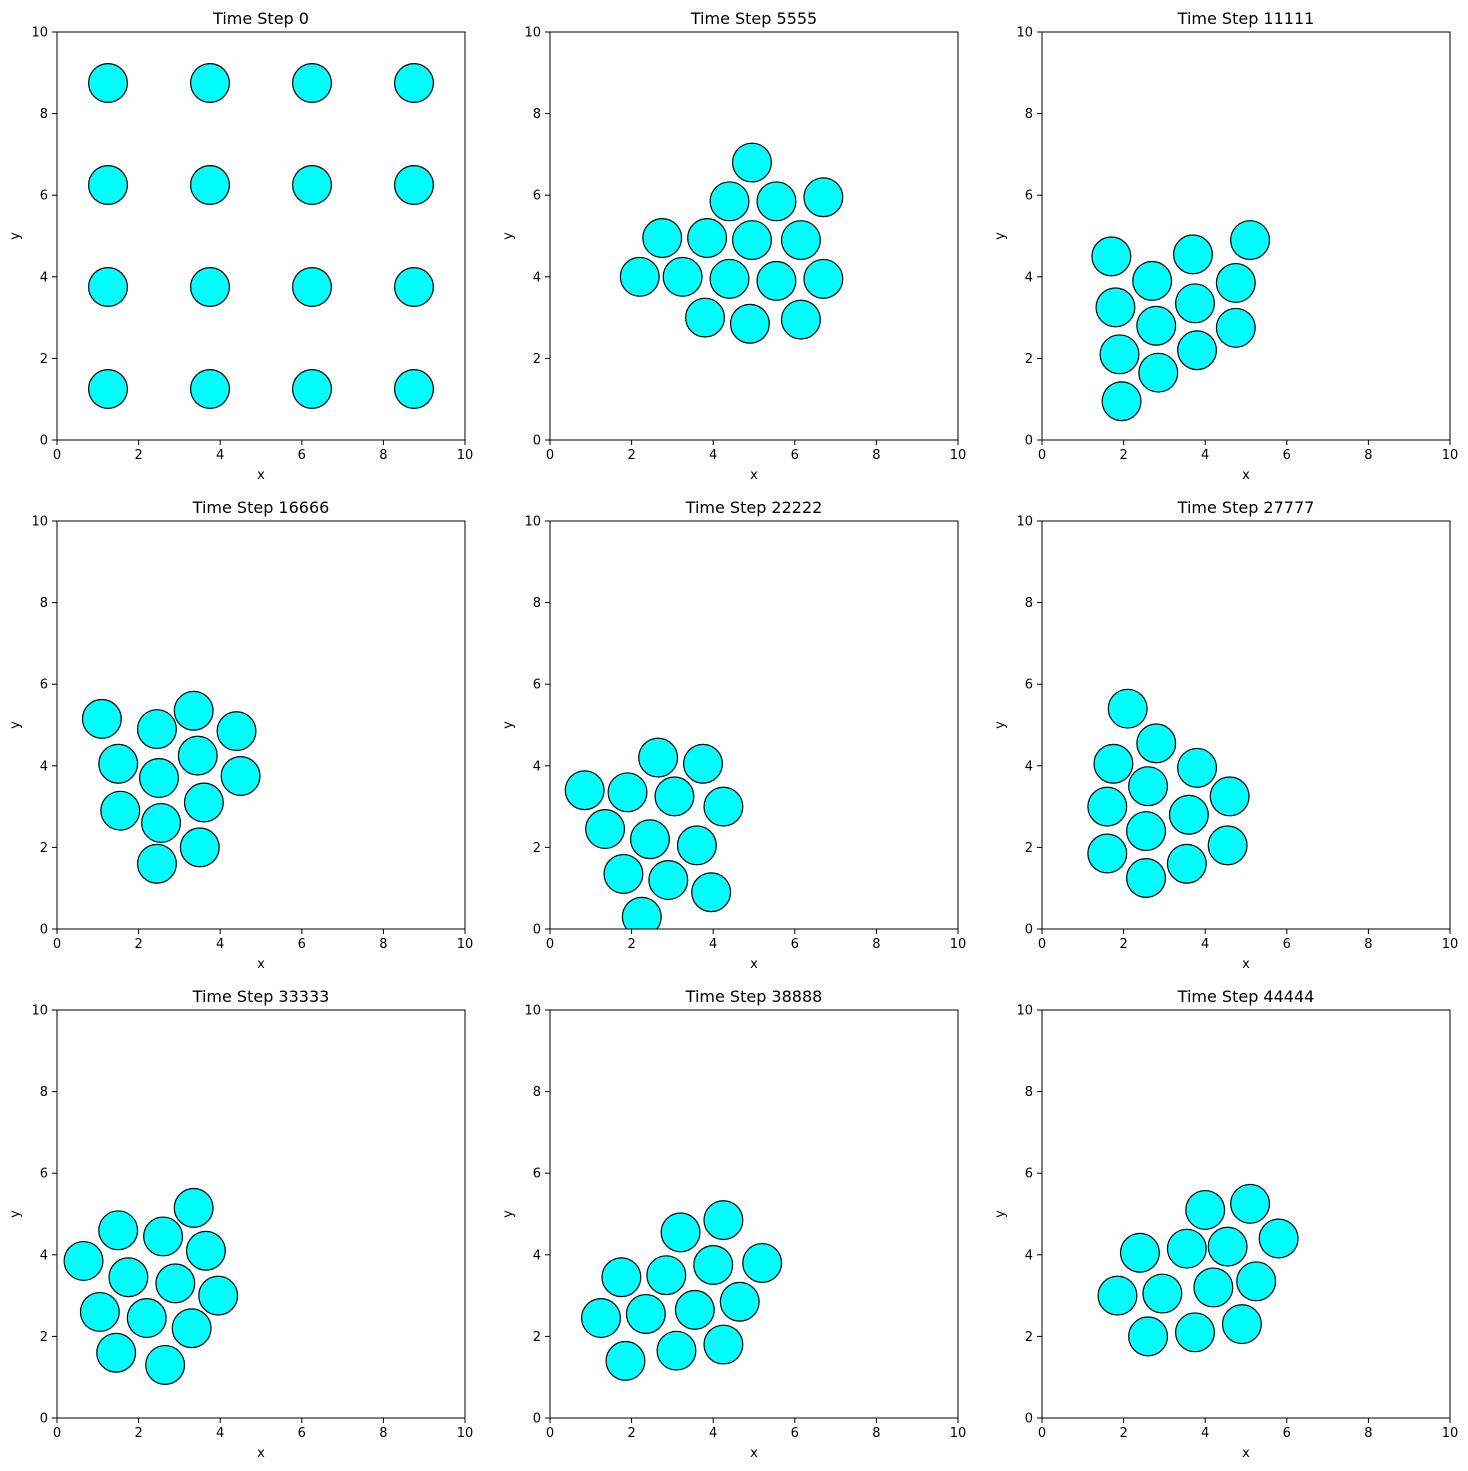 This screenshot has width=1468, height=1471. Describe the element at coordinates (753, 18) in the screenshot. I see `subplot-title: Time Step 5555` at that location.